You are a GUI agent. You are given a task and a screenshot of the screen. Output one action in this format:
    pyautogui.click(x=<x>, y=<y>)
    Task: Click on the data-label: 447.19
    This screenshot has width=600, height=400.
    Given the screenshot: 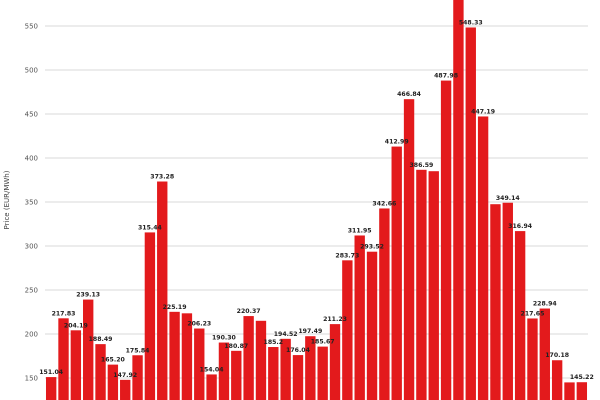 What is the action you would take?
    pyautogui.click(x=483, y=111)
    